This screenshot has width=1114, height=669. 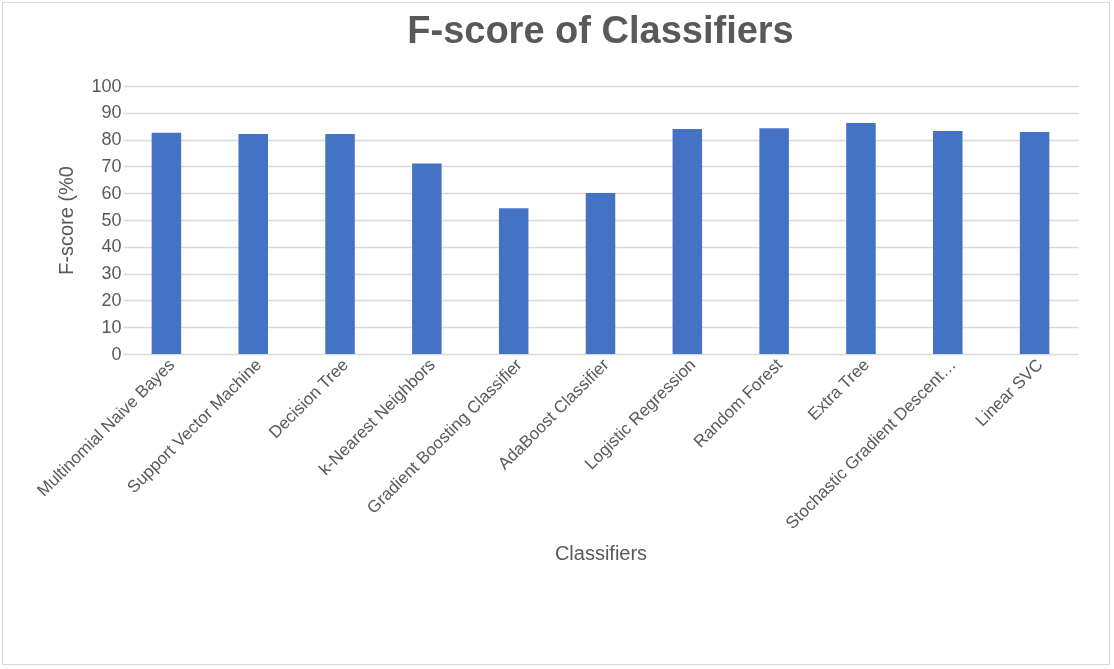 I want to click on x-axis-title: Classifiers, so click(x=601, y=553).